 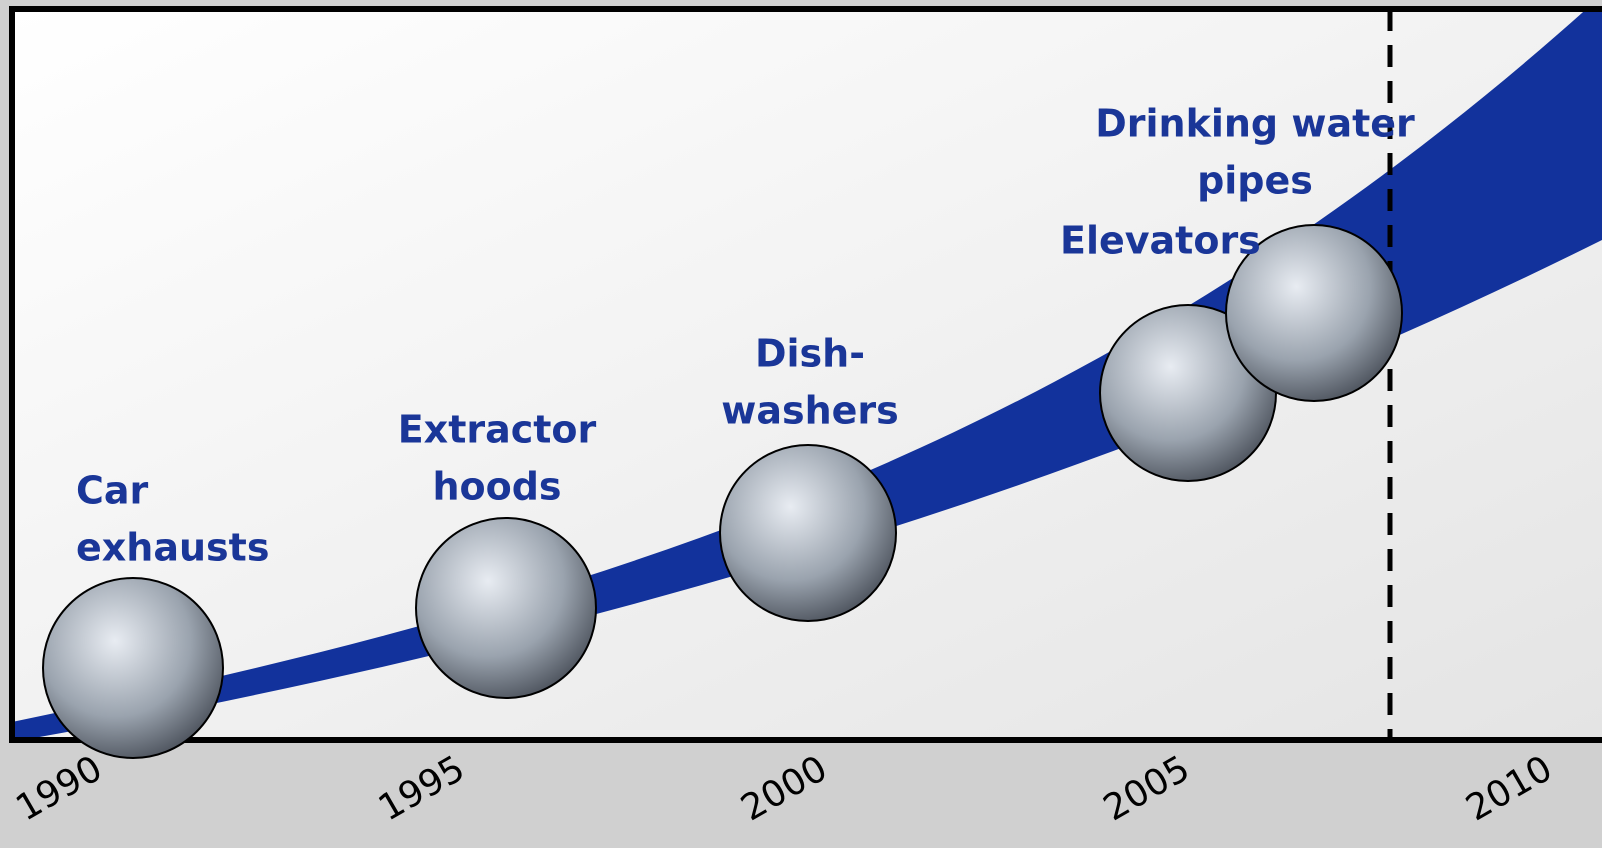 What do you see at coordinates (112, 491) in the screenshot?
I see `milestone-label: Car` at bounding box center [112, 491].